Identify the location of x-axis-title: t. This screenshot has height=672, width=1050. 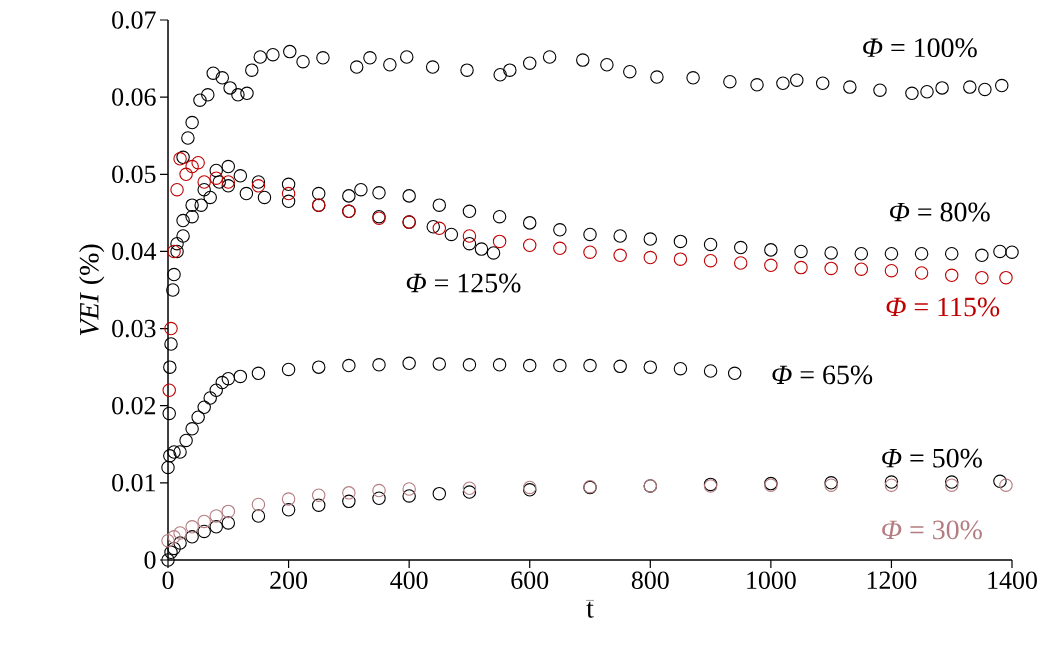
(590, 609).